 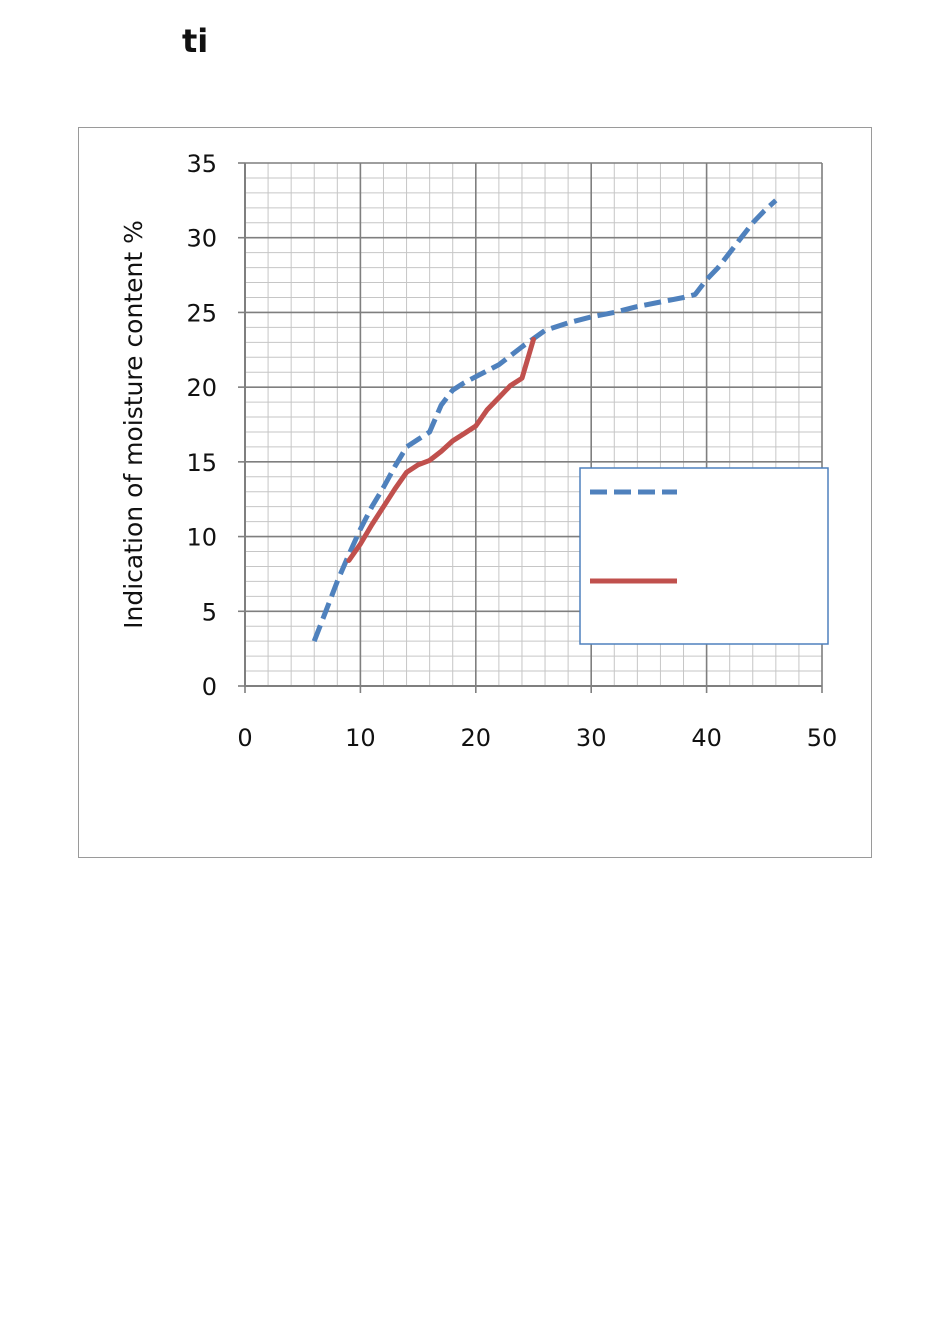 What do you see at coordinates (201, 239) in the screenshot?
I see `y-tick-label: 30` at bounding box center [201, 239].